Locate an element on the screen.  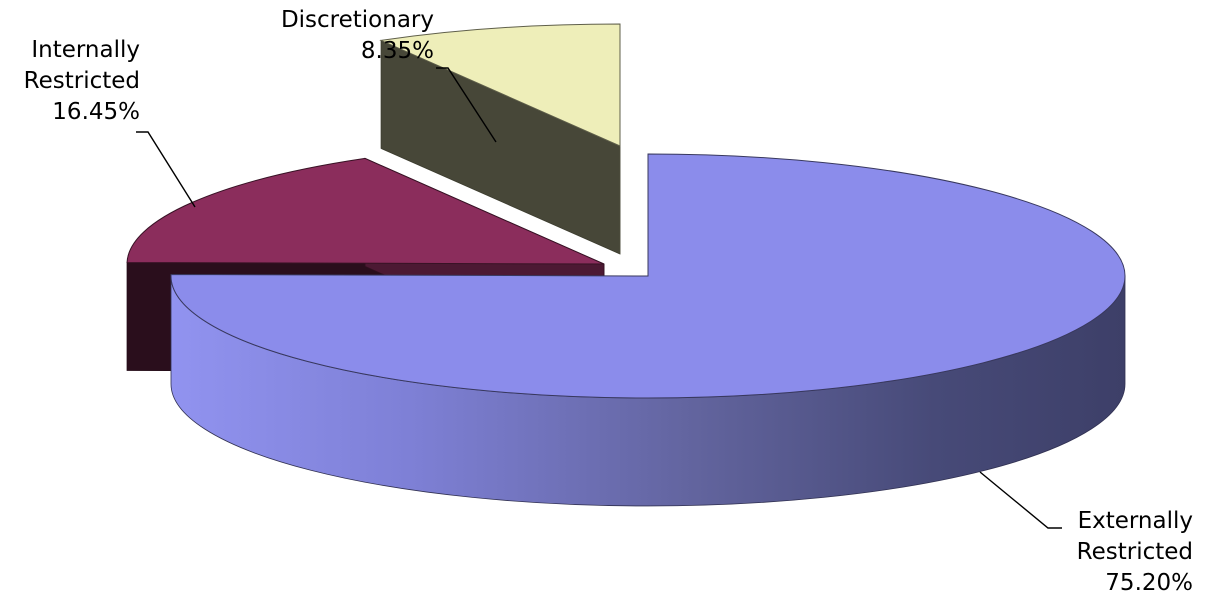
slice-0-value-label: 75.20% is located at coordinates (1149, 583).